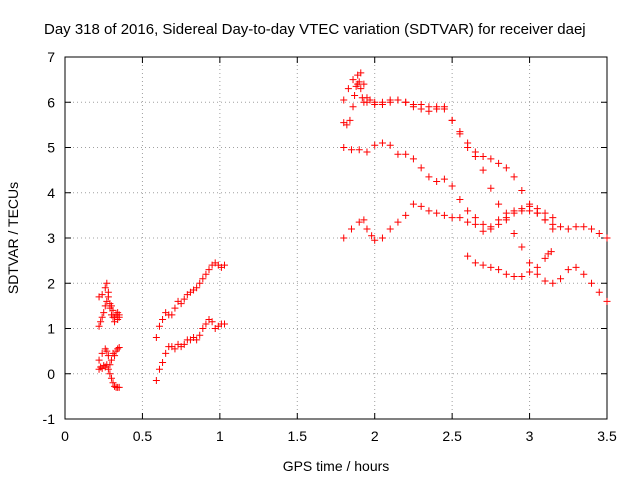 This screenshot has width=640, height=480. Describe the element at coordinates (49, 419) in the screenshot. I see `y-tick-label: -1` at that location.